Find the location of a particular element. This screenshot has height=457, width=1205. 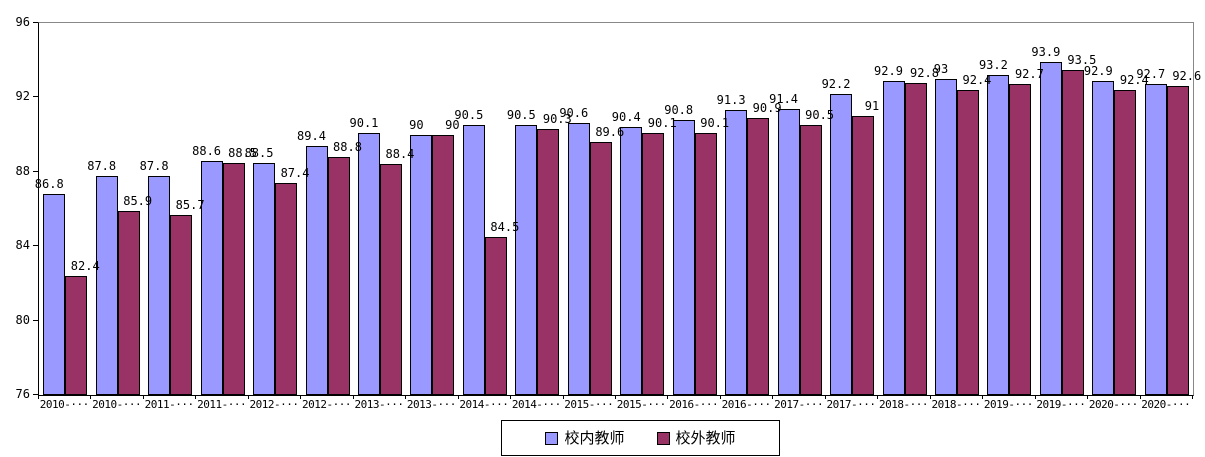

data-label: 93.9 is located at coordinates (1046, 52).